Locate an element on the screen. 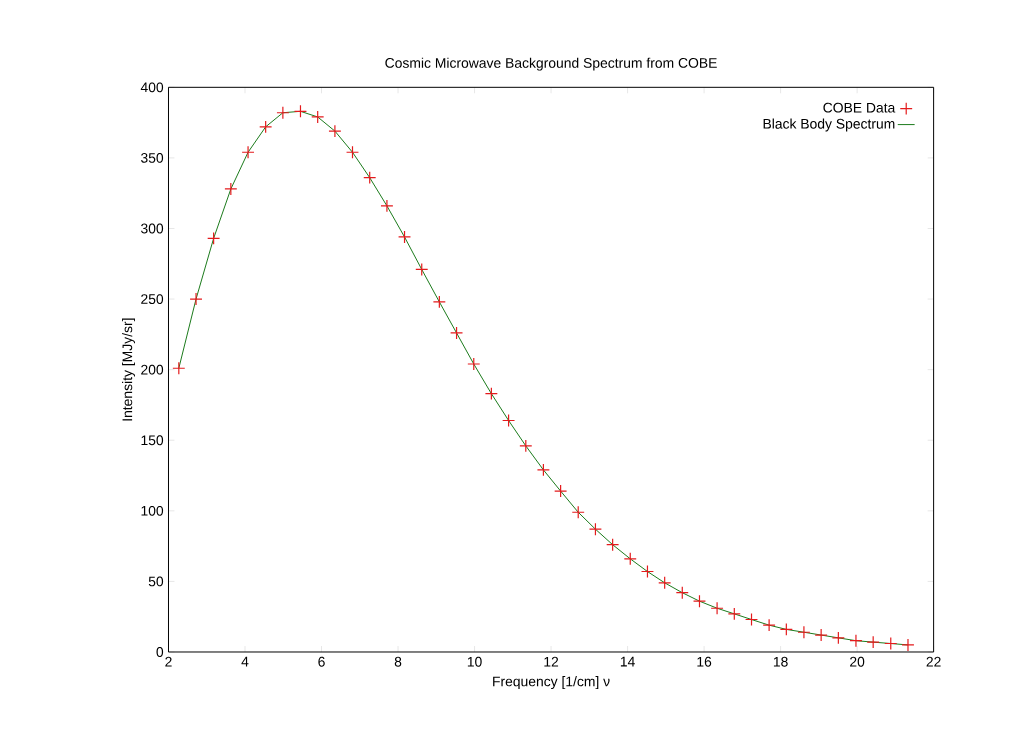 This screenshot has height=736, width=1013. y-axis-title: Intensity [MJy/sr] is located at coordinates (128, 369).